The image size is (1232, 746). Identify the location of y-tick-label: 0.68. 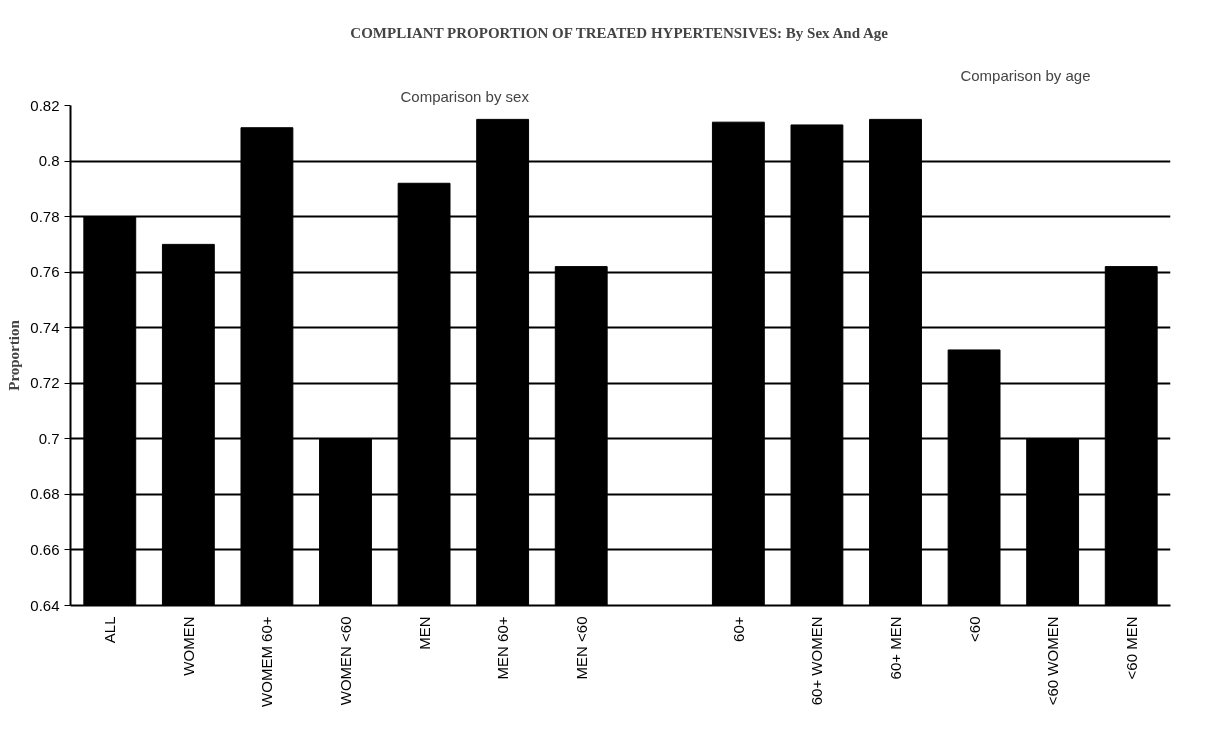
(45, 494).